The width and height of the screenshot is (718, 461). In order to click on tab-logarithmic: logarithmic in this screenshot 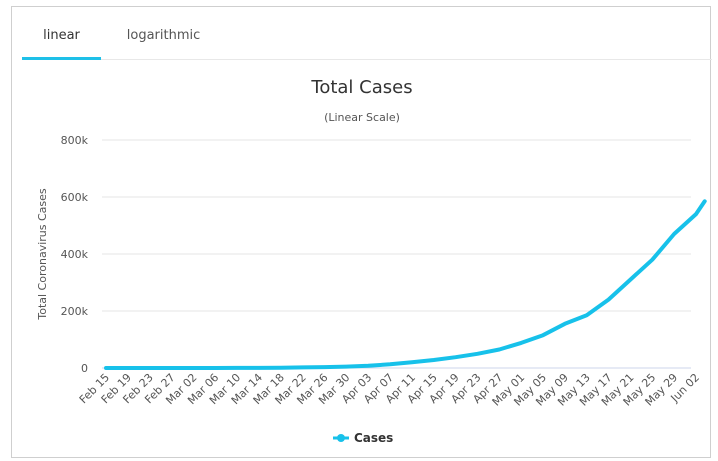, I will do `click(163, 35)`.